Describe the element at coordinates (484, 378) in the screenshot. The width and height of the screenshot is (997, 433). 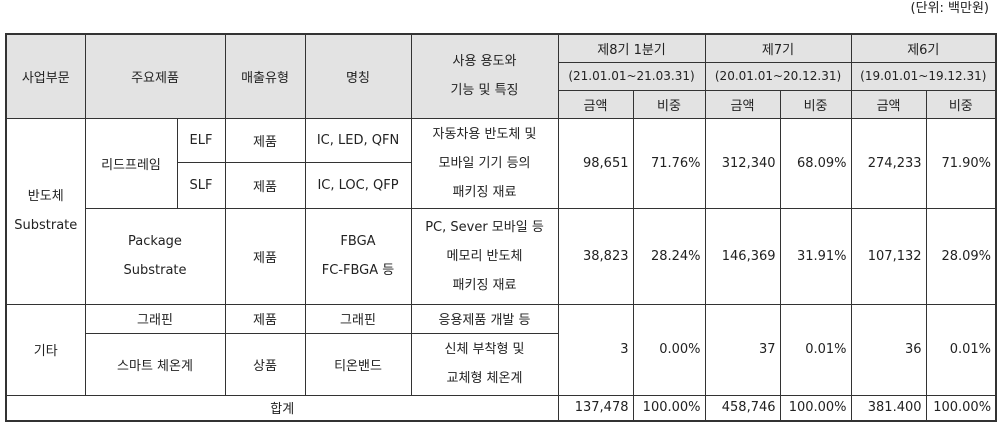
I see `usage-line: 교체형 체온계` at that location.